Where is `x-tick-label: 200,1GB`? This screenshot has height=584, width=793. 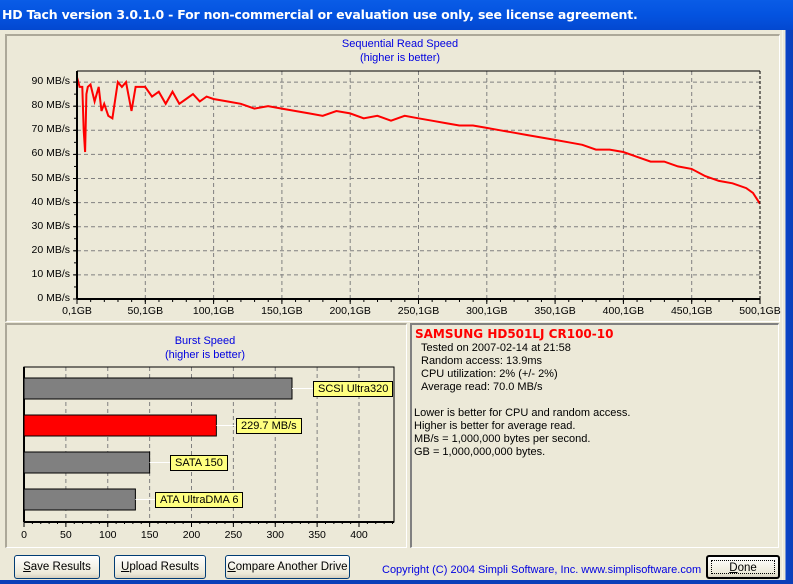
x-tick-label: 200,1GB is located at coordinates (350, 311).